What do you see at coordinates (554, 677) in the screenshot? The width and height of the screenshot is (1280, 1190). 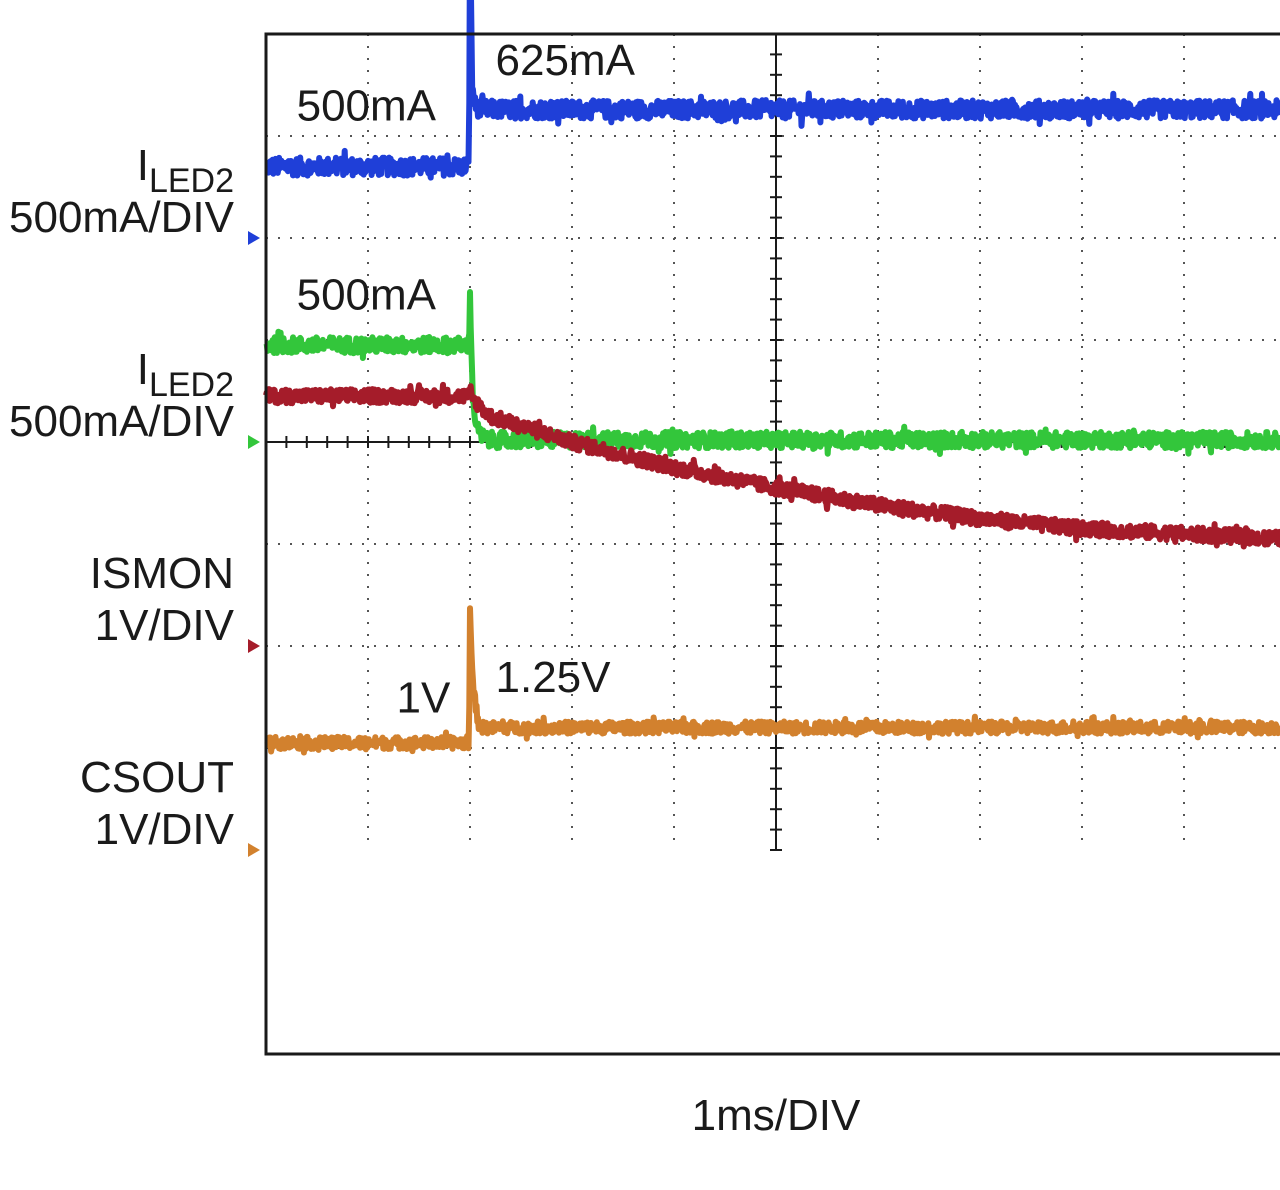 I see `ch4-annotation: 1.25V` at bounding box center [554, 677].